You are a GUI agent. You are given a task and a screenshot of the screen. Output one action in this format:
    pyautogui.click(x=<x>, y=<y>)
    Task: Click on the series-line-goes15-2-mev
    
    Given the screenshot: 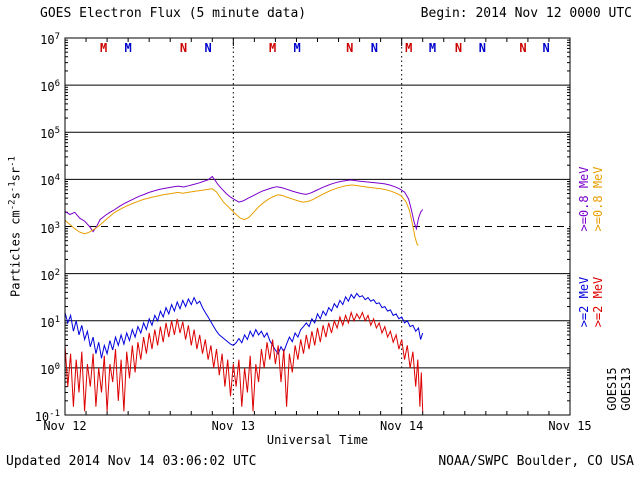 What is the action you would take?
    pyautogui.click(x=244, y=325)
    